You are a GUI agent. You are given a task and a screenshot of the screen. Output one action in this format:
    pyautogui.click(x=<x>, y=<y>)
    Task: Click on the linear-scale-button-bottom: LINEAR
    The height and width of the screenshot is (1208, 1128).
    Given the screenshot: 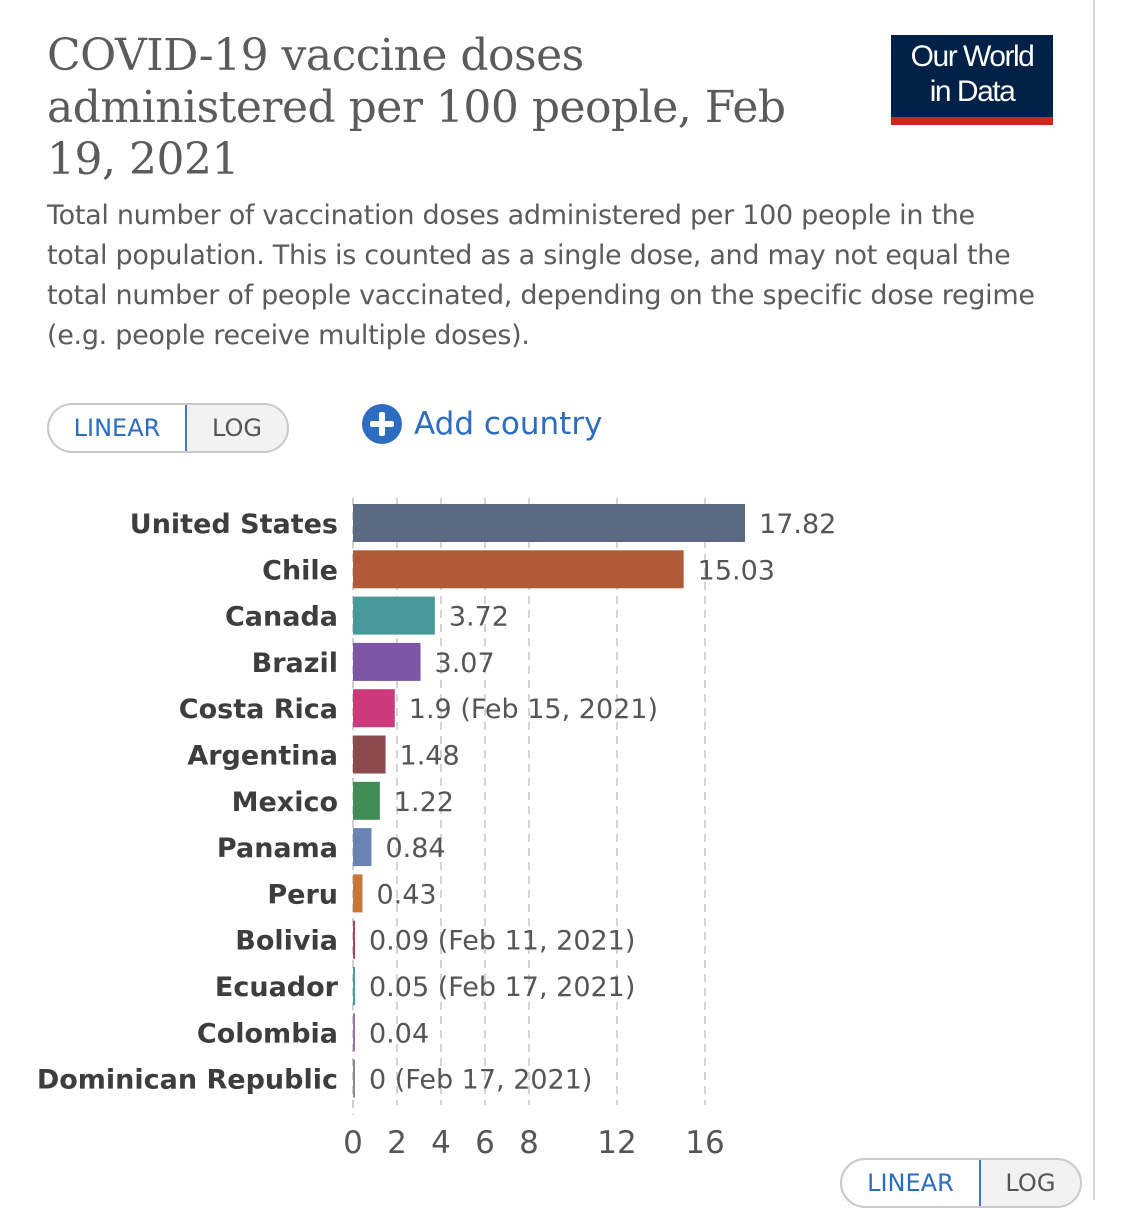 What is the action you would take?
    pyautogui.click(x=911, y=1183)
    